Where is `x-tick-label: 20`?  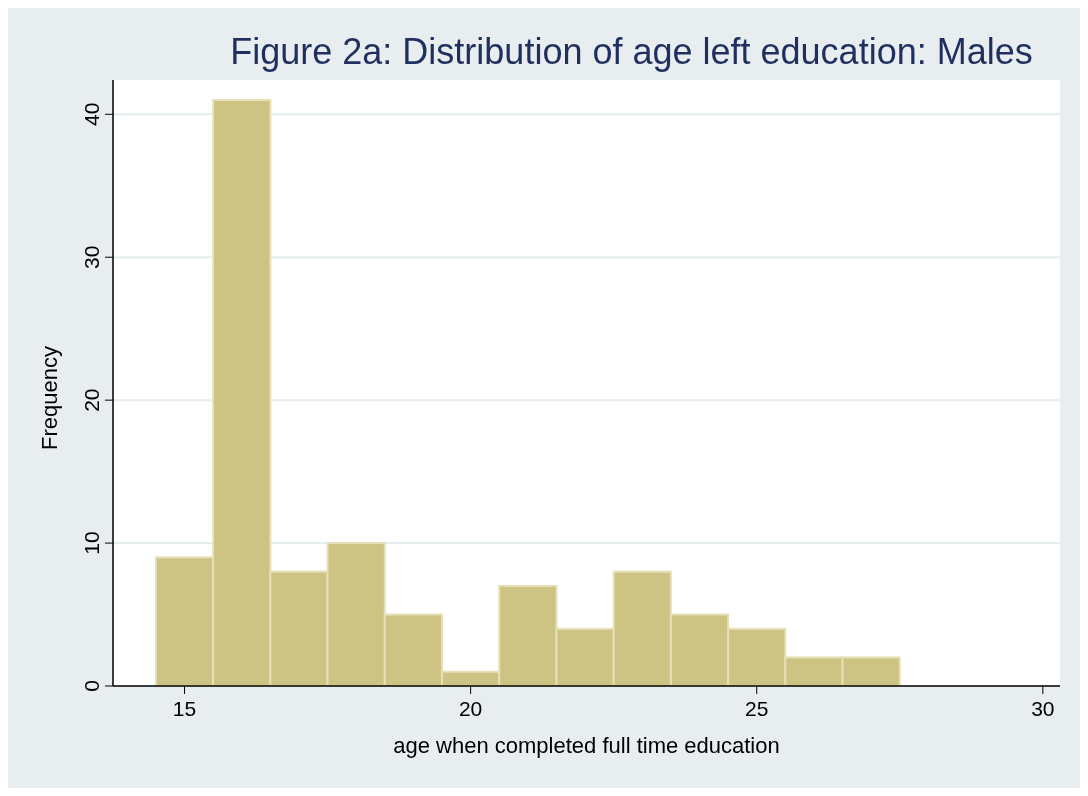 x-tick-label: 20 is located at coordinates (470, 708).